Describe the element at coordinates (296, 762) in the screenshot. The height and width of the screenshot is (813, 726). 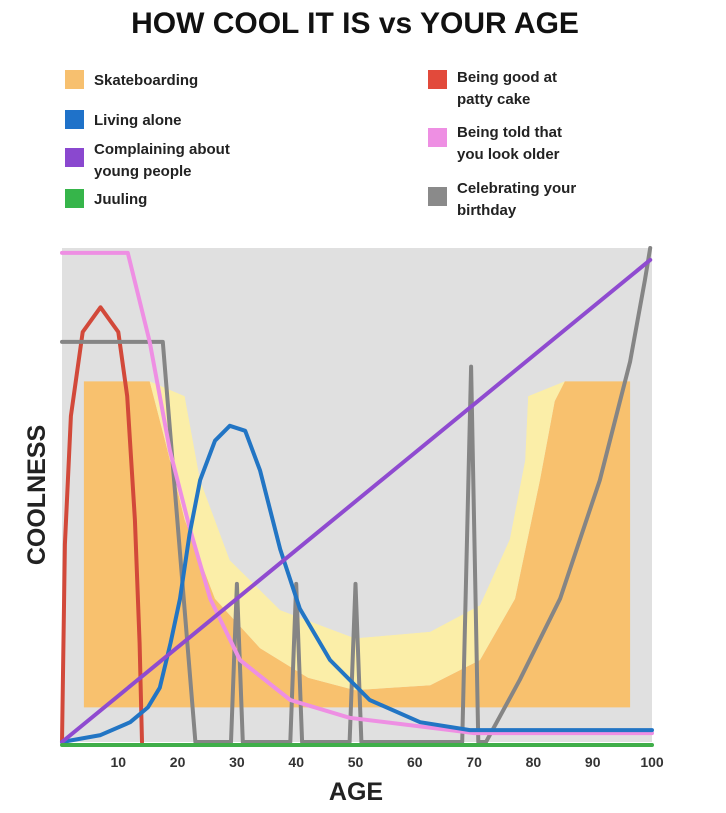
I see `x-tick-label: 40` at that location.